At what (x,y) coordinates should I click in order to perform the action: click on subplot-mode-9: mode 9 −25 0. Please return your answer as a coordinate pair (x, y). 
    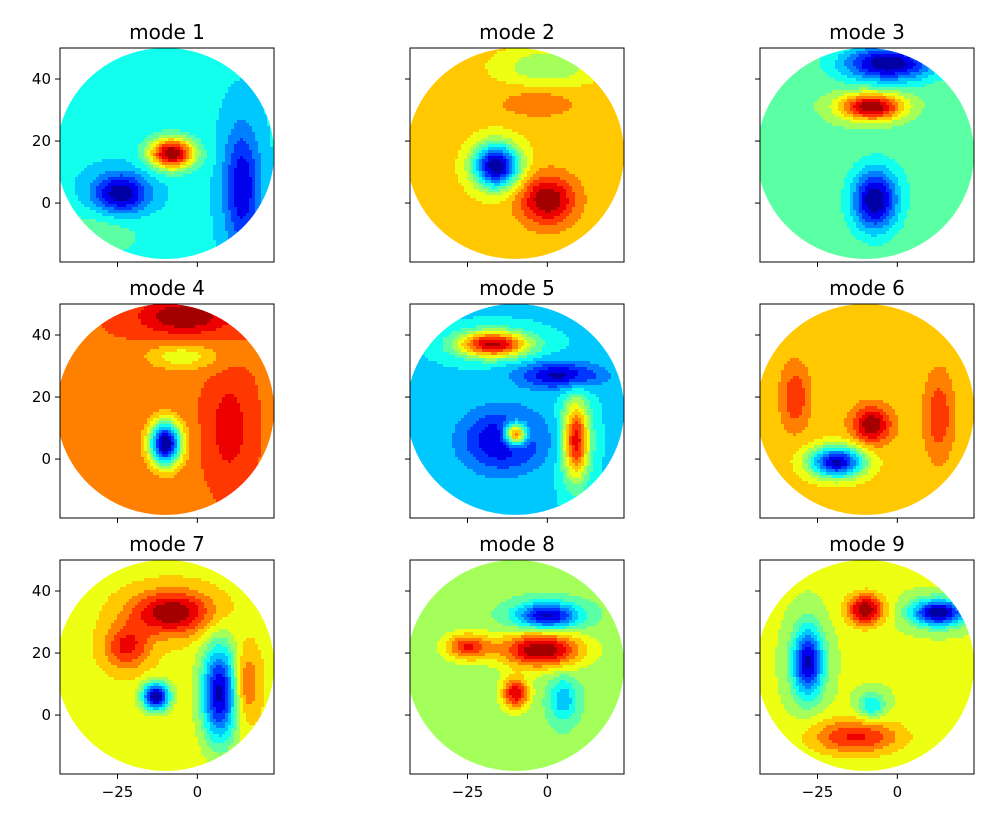
    Looking at the image, I should click on (865, 666).